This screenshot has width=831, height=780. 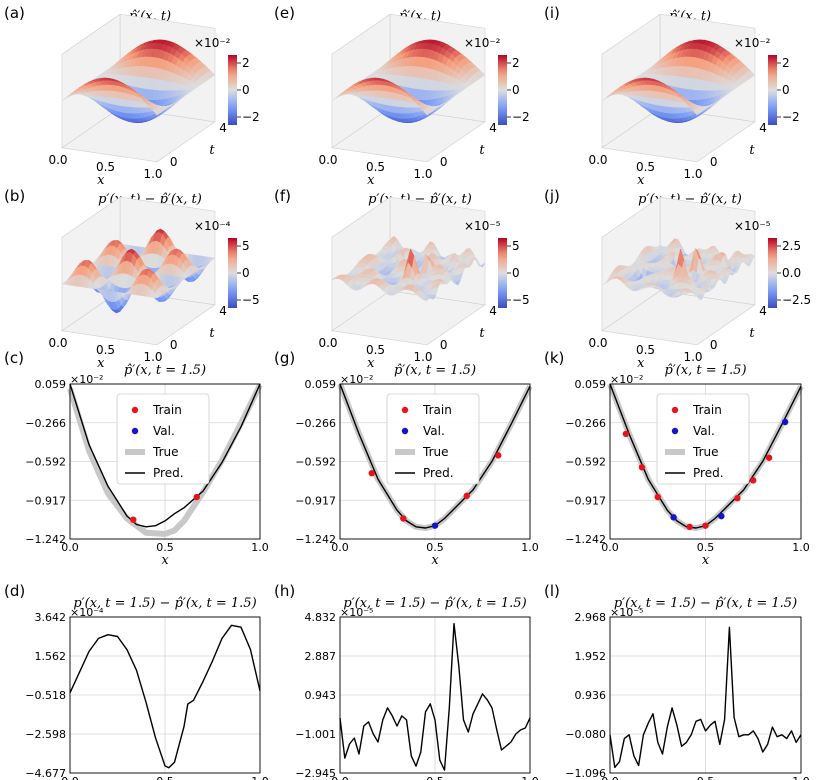 I want to click on y-tick-label: −1.242, so click(x=585, y=539).